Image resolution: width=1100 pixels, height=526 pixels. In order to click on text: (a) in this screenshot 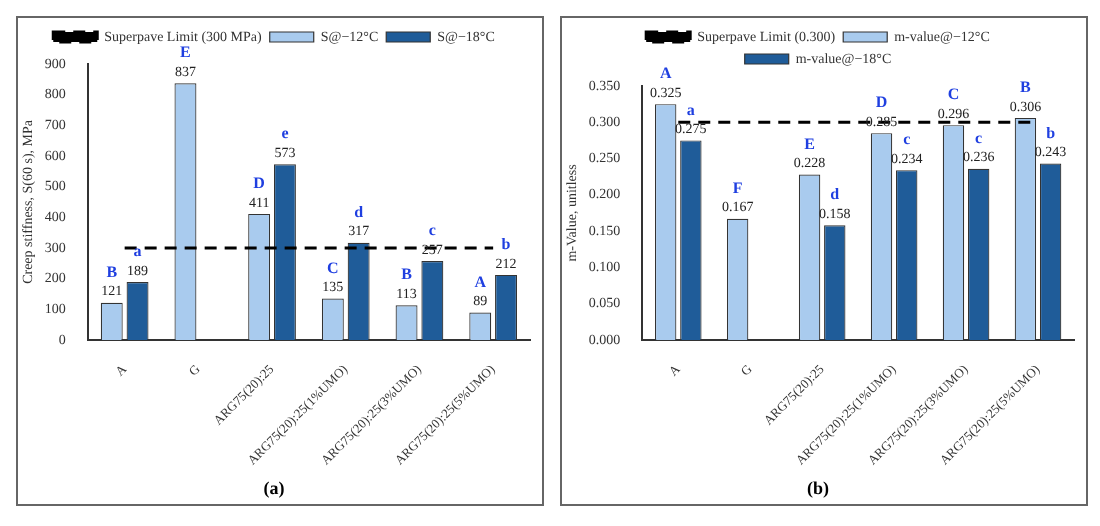, I will do `click(274, 487)`.